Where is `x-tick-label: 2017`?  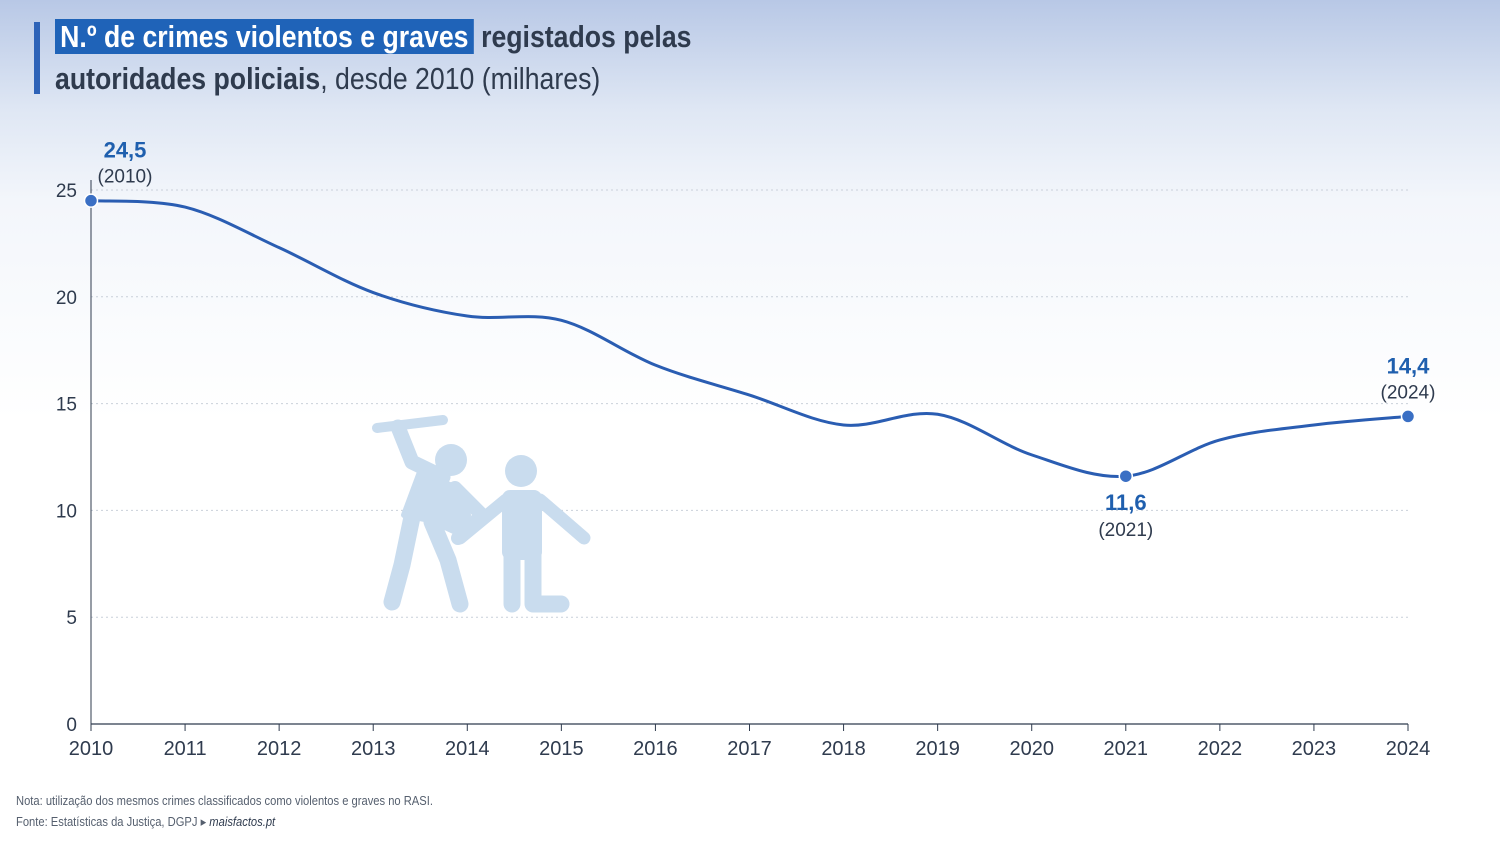 x-tick-label: 2017 is located at coordinates (749, 749).